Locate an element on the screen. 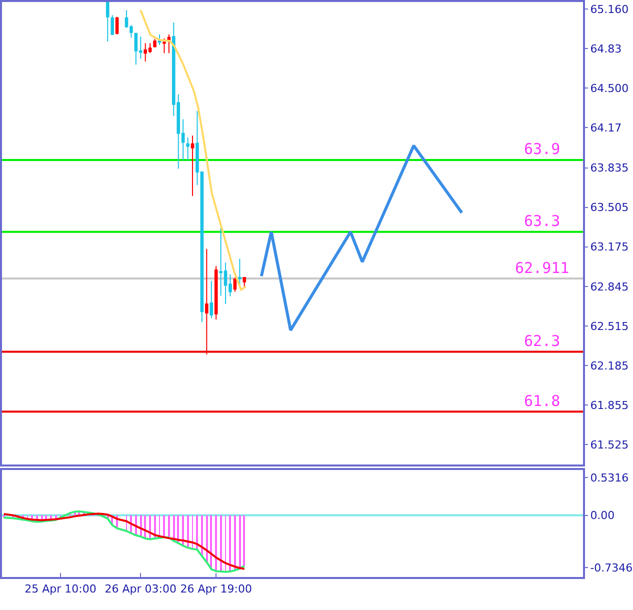 This screenshot has width=633, height=610. x-tick-label: 26 Apr 03:00 is located at coordinates (140, 589).